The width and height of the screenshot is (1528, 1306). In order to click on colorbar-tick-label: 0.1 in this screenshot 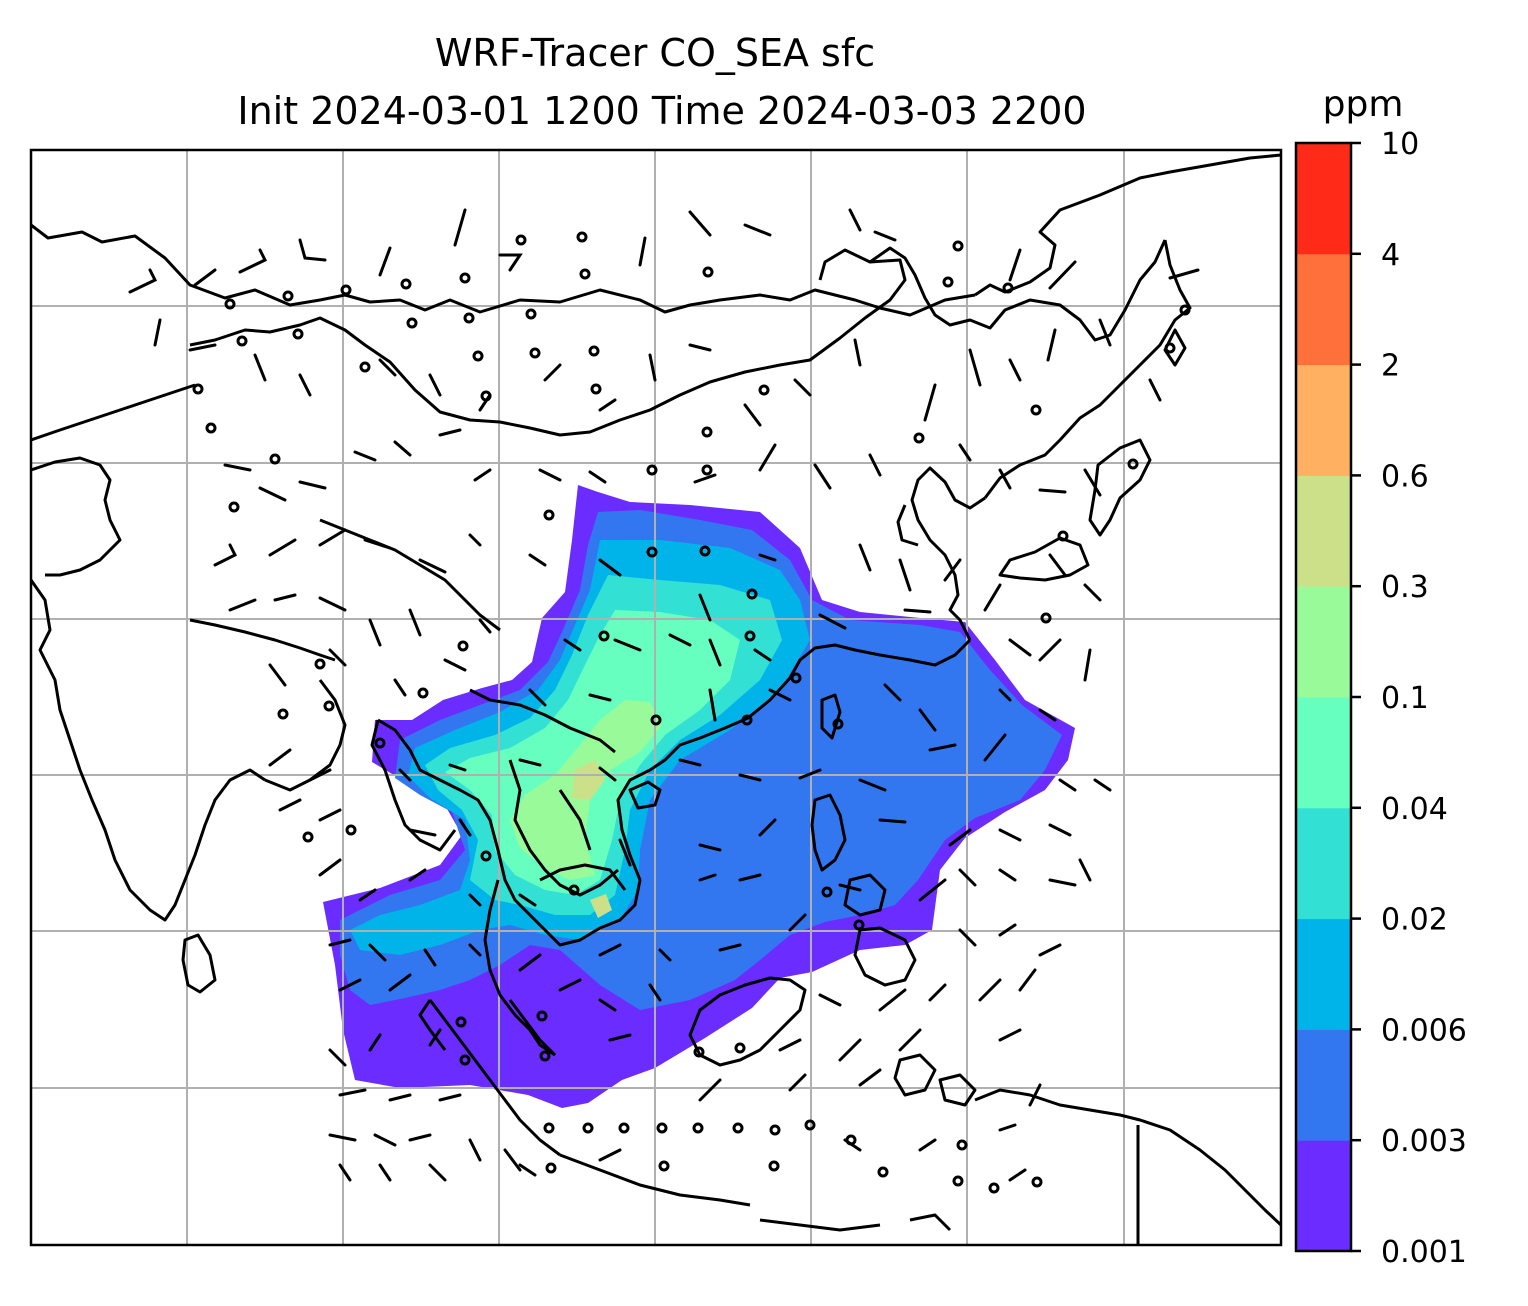, I will do `click(1405, 698)`.